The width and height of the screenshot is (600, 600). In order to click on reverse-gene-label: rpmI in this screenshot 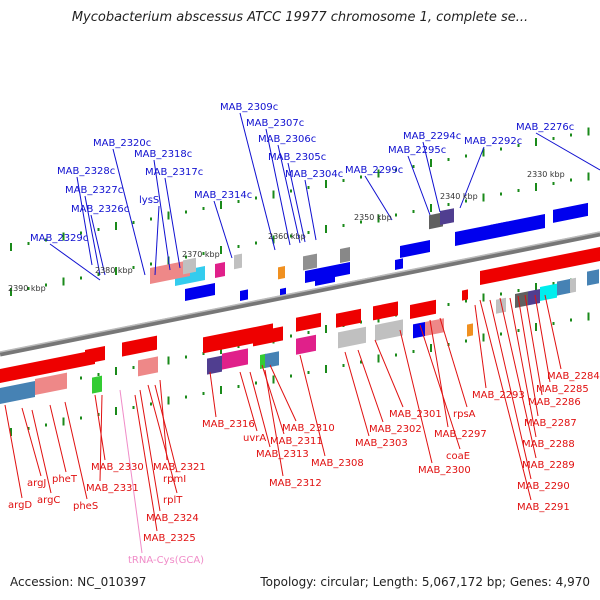, I will do `click(174, 479)`.